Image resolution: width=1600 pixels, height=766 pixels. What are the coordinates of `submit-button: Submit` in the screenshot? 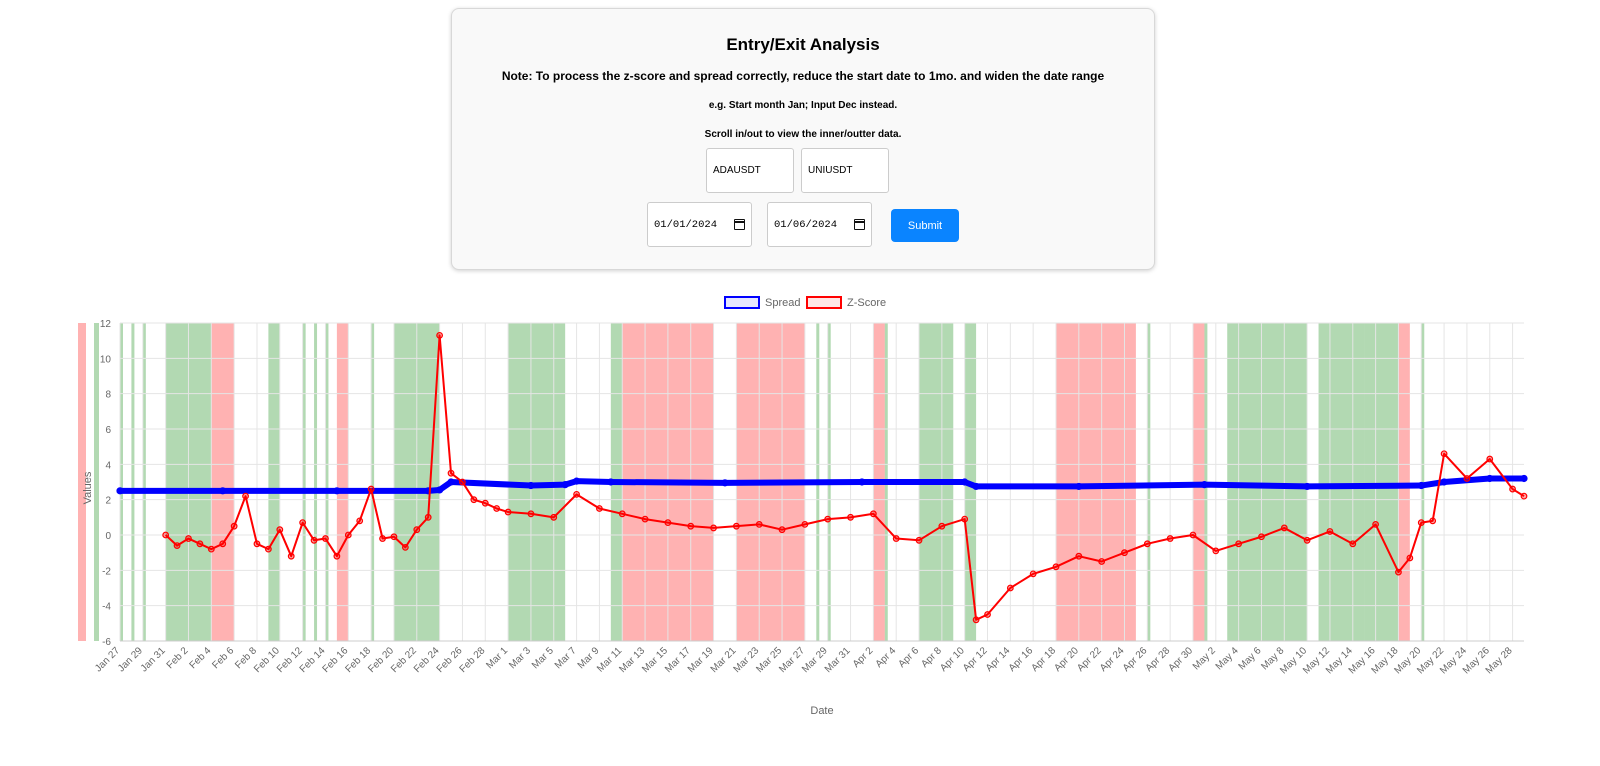 It's located at (925, 225).